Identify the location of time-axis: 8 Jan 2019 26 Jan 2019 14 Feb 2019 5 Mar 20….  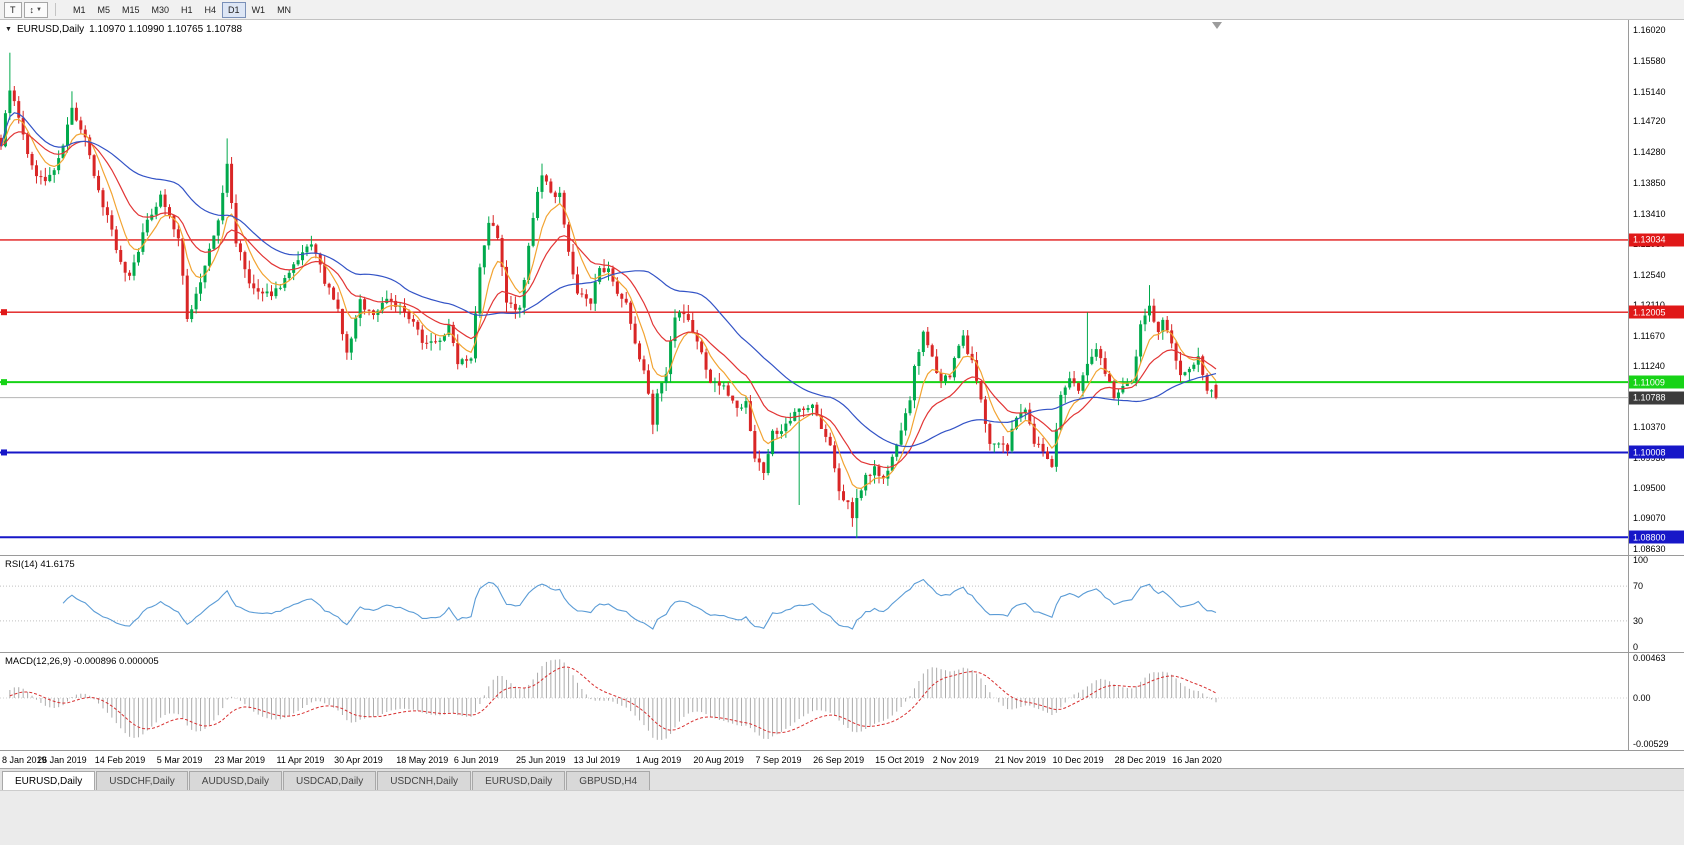
(842, 759).